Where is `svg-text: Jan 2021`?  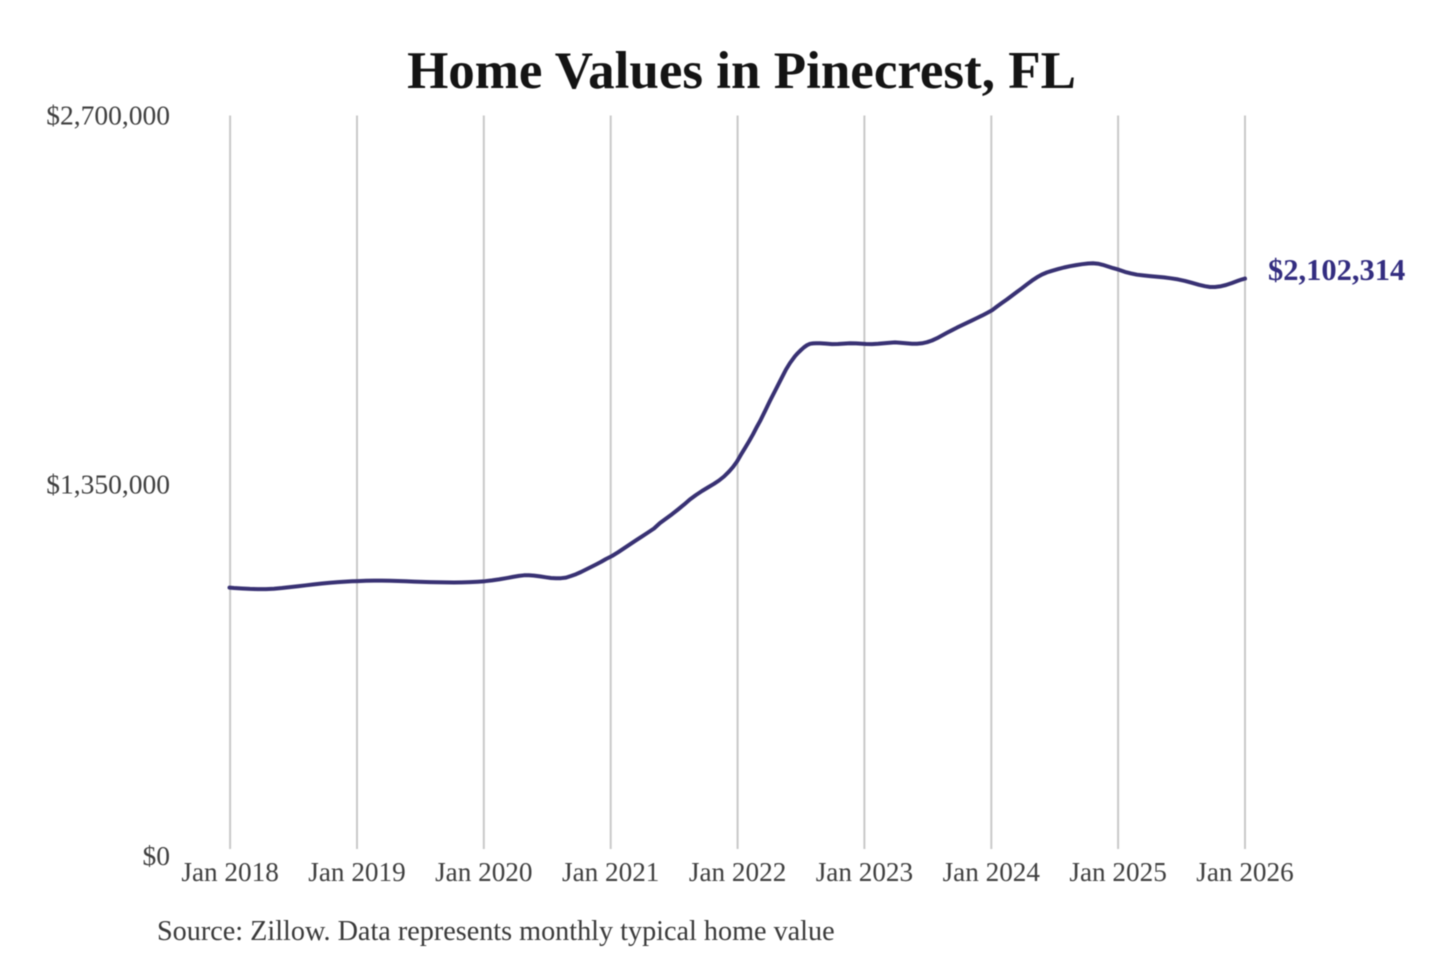
svg-text: Jan 2021 is located at coordinates (610, 872).